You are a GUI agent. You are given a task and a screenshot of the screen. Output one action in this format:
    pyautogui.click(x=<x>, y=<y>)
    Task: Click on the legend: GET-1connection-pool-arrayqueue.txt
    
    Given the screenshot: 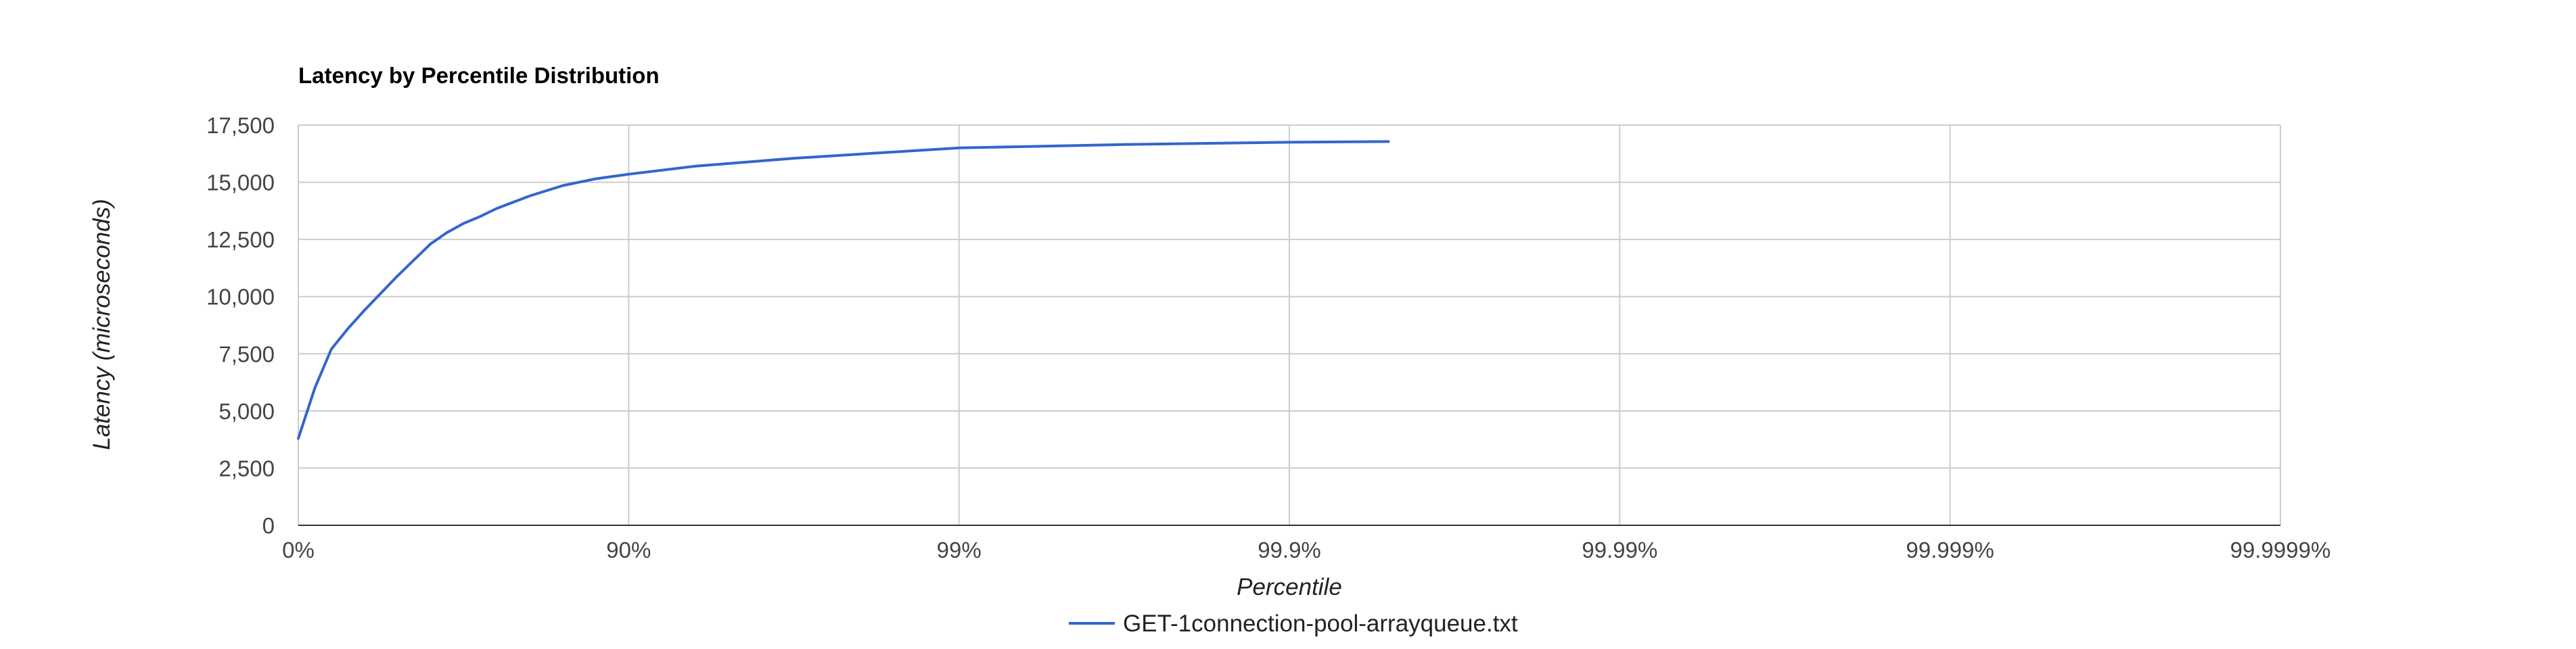 What is the action you would take?
    pyautogui.click(x=1293, y=623)
    